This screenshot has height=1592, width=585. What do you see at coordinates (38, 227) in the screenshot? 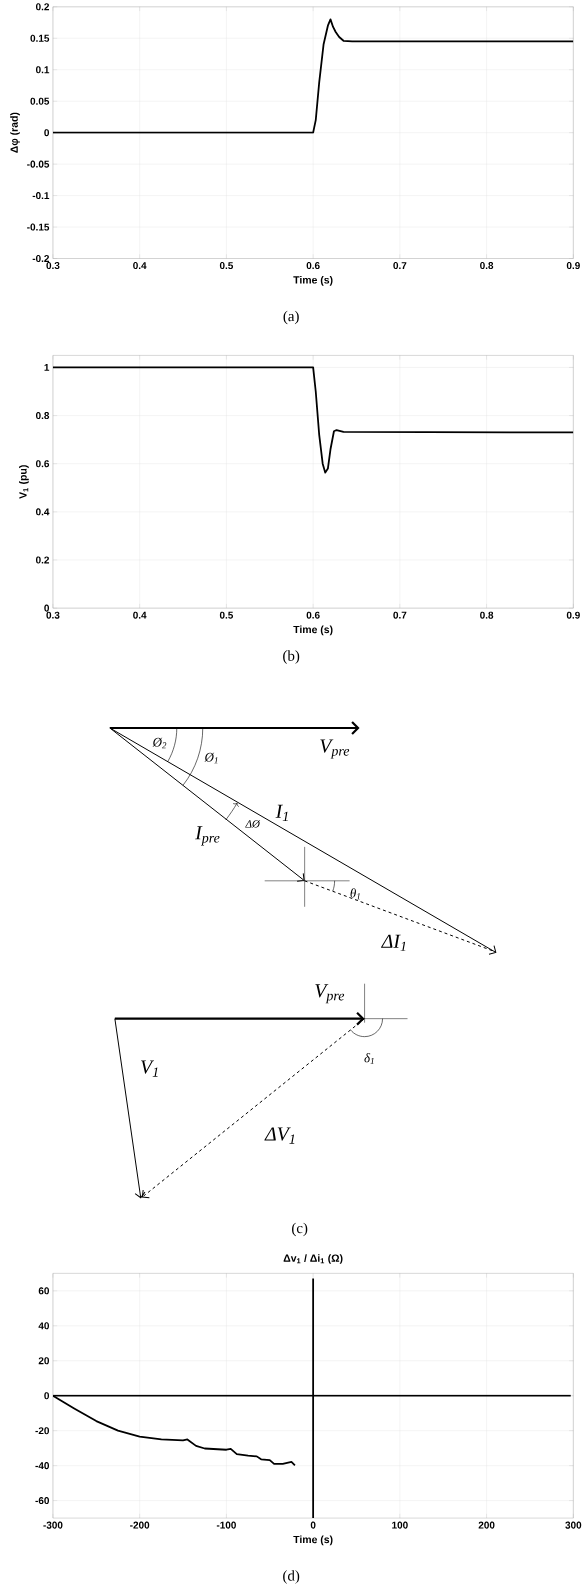
I see `y-tick-label: -0.15` at bounding box center [38, 227].